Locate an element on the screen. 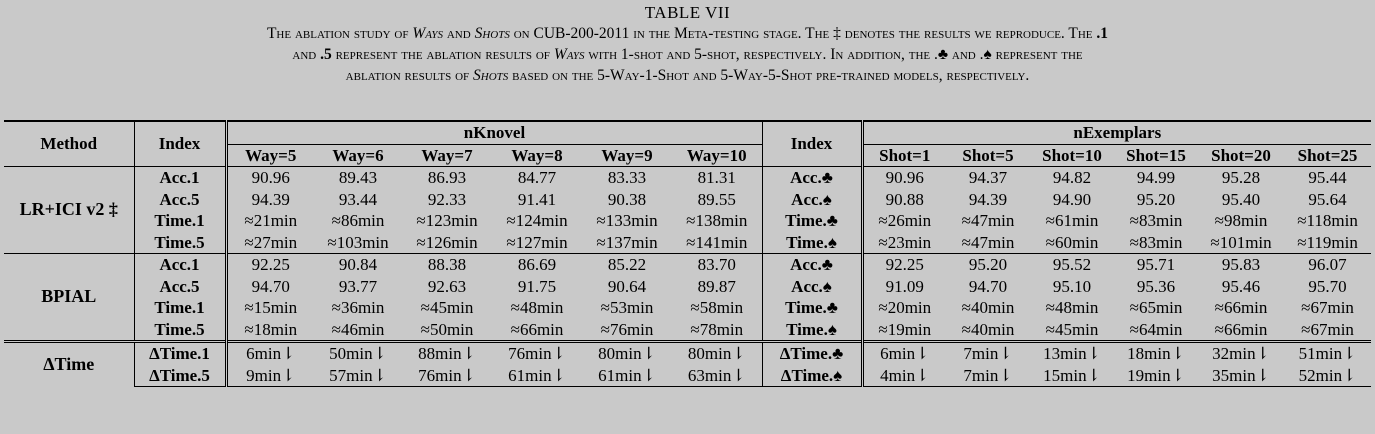  shot-value-cell: ≈23min is located at coordinates (905, 242).